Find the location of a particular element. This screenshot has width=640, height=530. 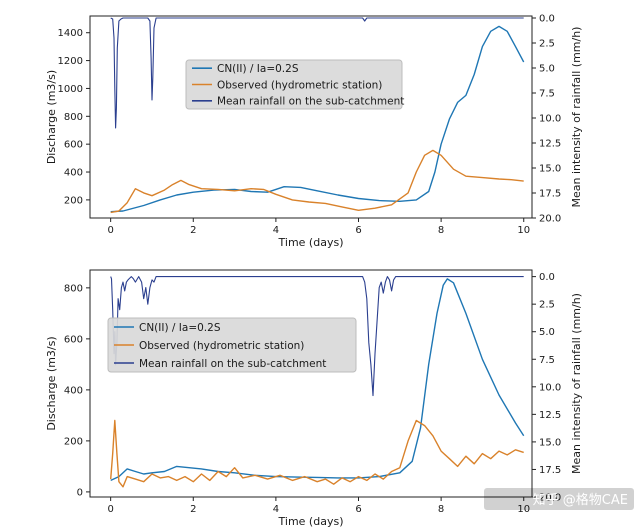

y-tick-label: 1200 is located at coordinates (70, 61).